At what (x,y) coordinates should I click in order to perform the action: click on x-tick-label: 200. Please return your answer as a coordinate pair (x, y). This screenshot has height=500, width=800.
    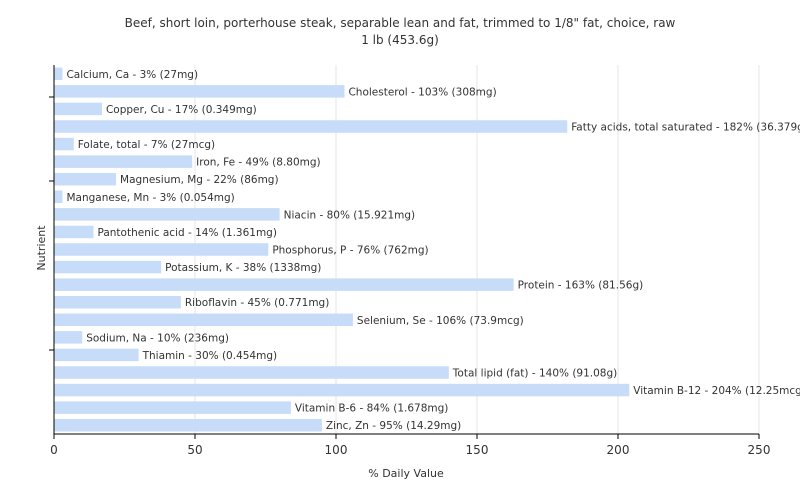
    Looking at the image, I should click on (618, 450).